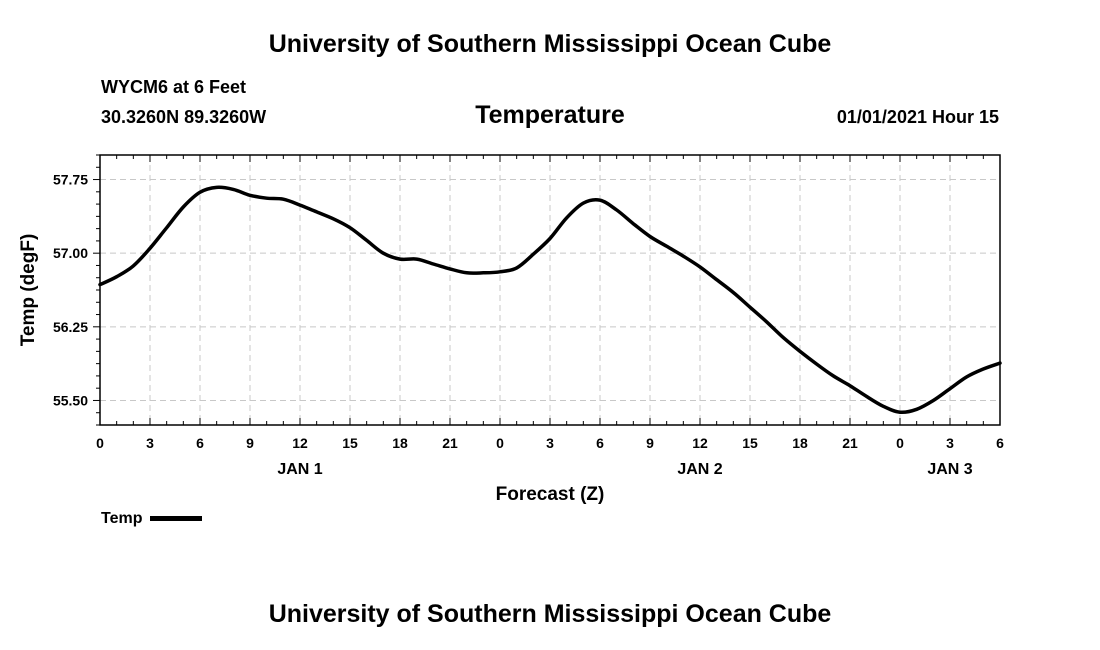 The width and height of the screenshot is (1100, 650). What do you see at coordinates (699, 469) in the screenshot?
I see `day-label: JAN 2` at bounding box center [699, 469].